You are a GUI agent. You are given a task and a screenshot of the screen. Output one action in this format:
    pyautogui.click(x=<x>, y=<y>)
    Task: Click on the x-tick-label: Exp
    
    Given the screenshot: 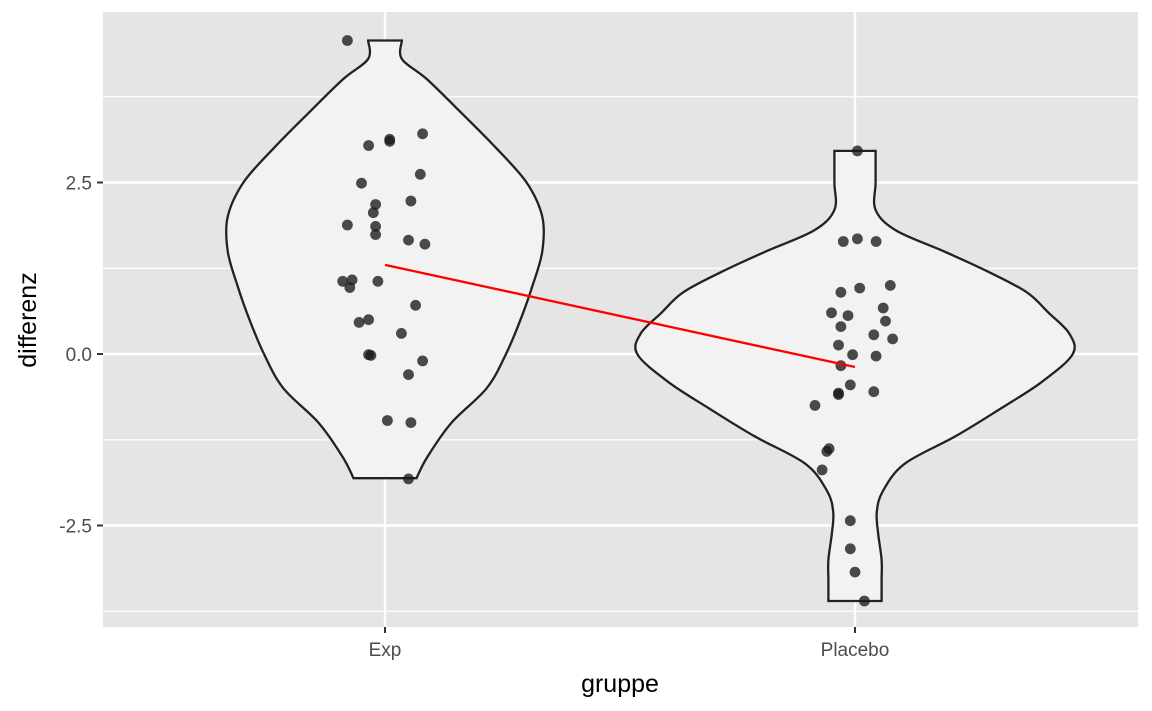 What is the action you would take?
    pyautogui.click(x=385, y=650)
    